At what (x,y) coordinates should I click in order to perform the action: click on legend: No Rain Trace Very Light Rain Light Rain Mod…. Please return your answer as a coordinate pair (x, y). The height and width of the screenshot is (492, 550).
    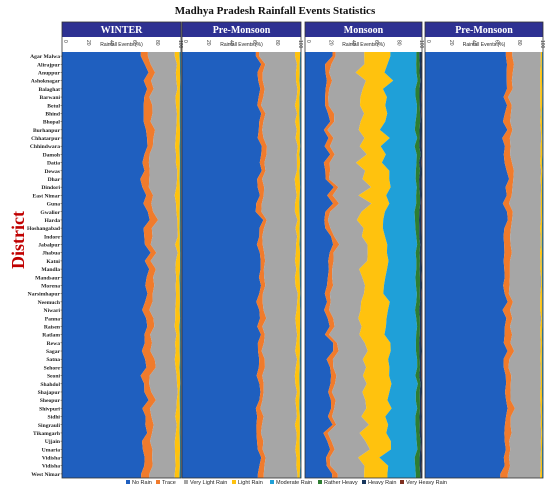
    Looking at the image, I should click on (286, 483).